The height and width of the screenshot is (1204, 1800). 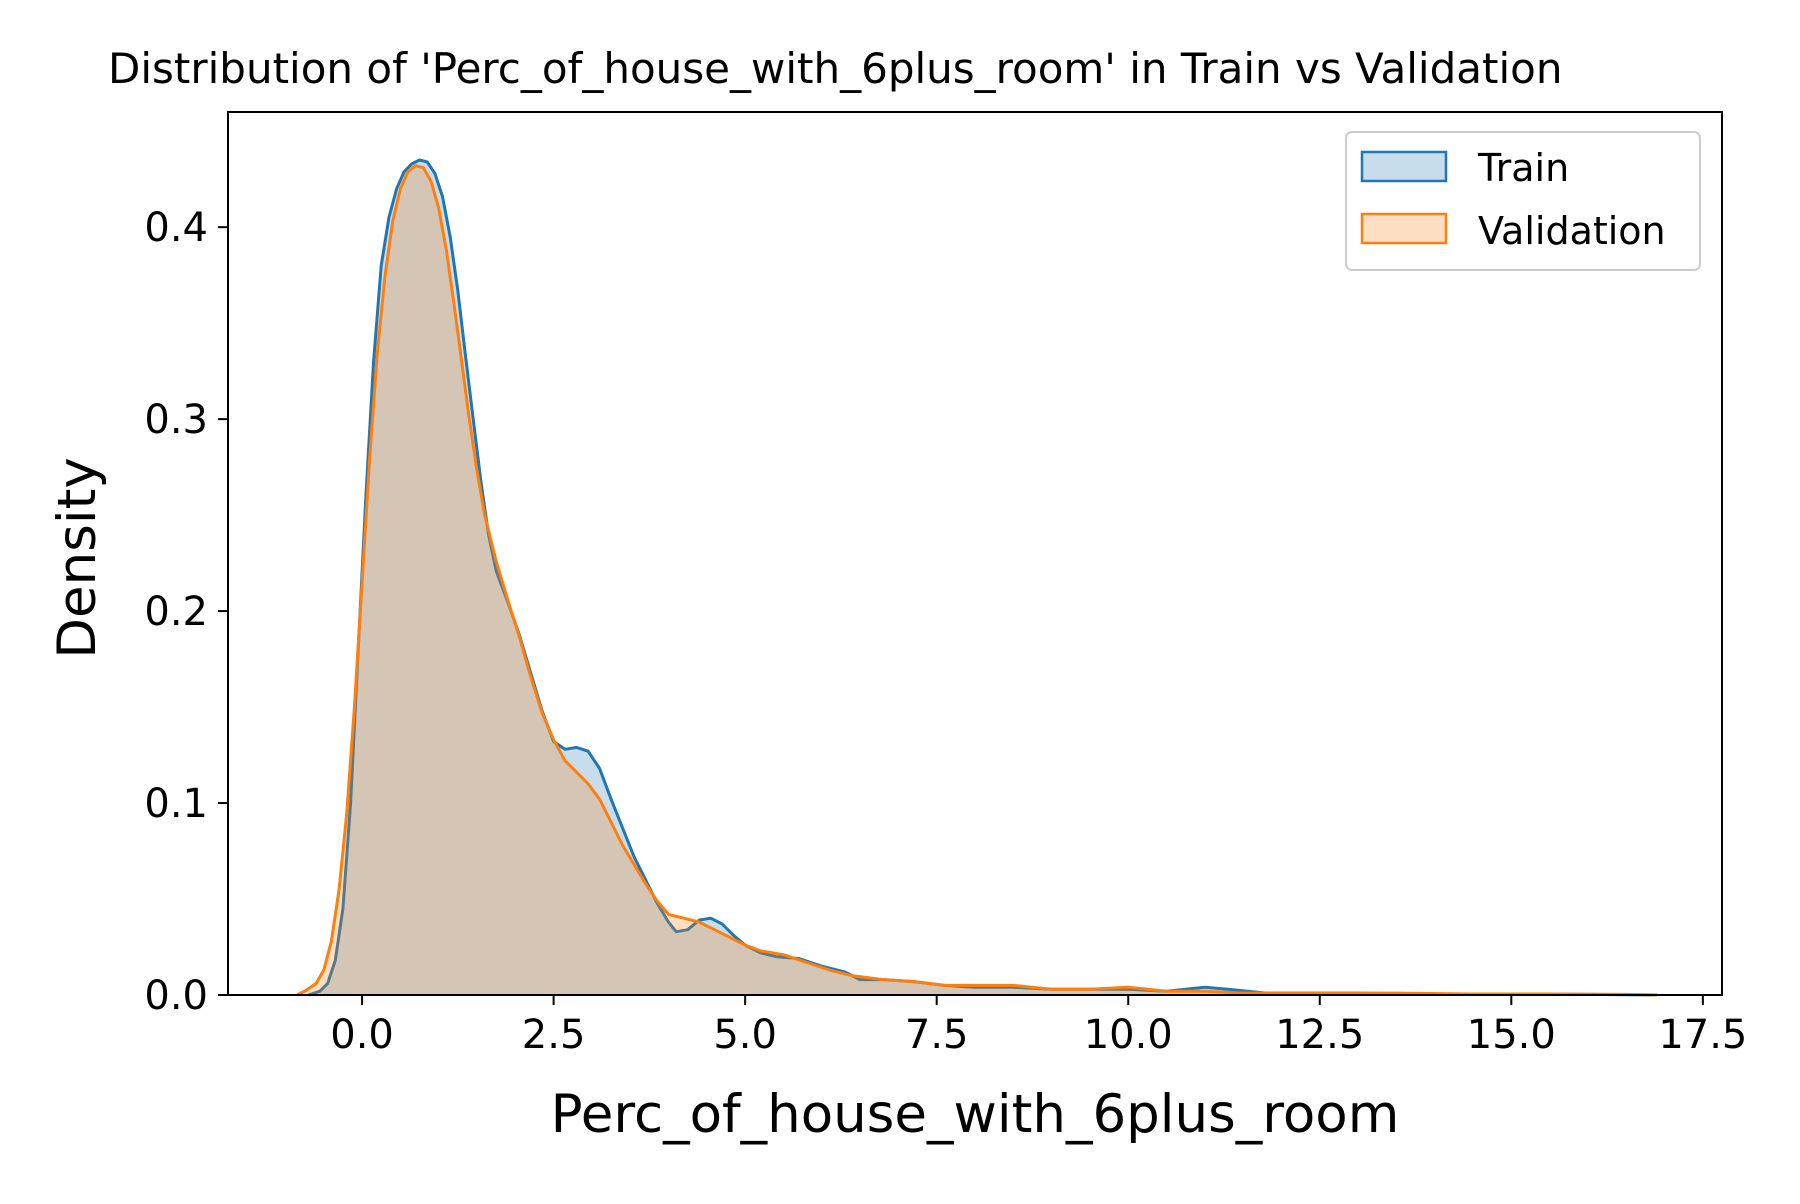 What do you see at coordinates (1702, 1035) in the screenshot?
I see `x-tick-label: 17.5` at bounding box center [1702, 1035].